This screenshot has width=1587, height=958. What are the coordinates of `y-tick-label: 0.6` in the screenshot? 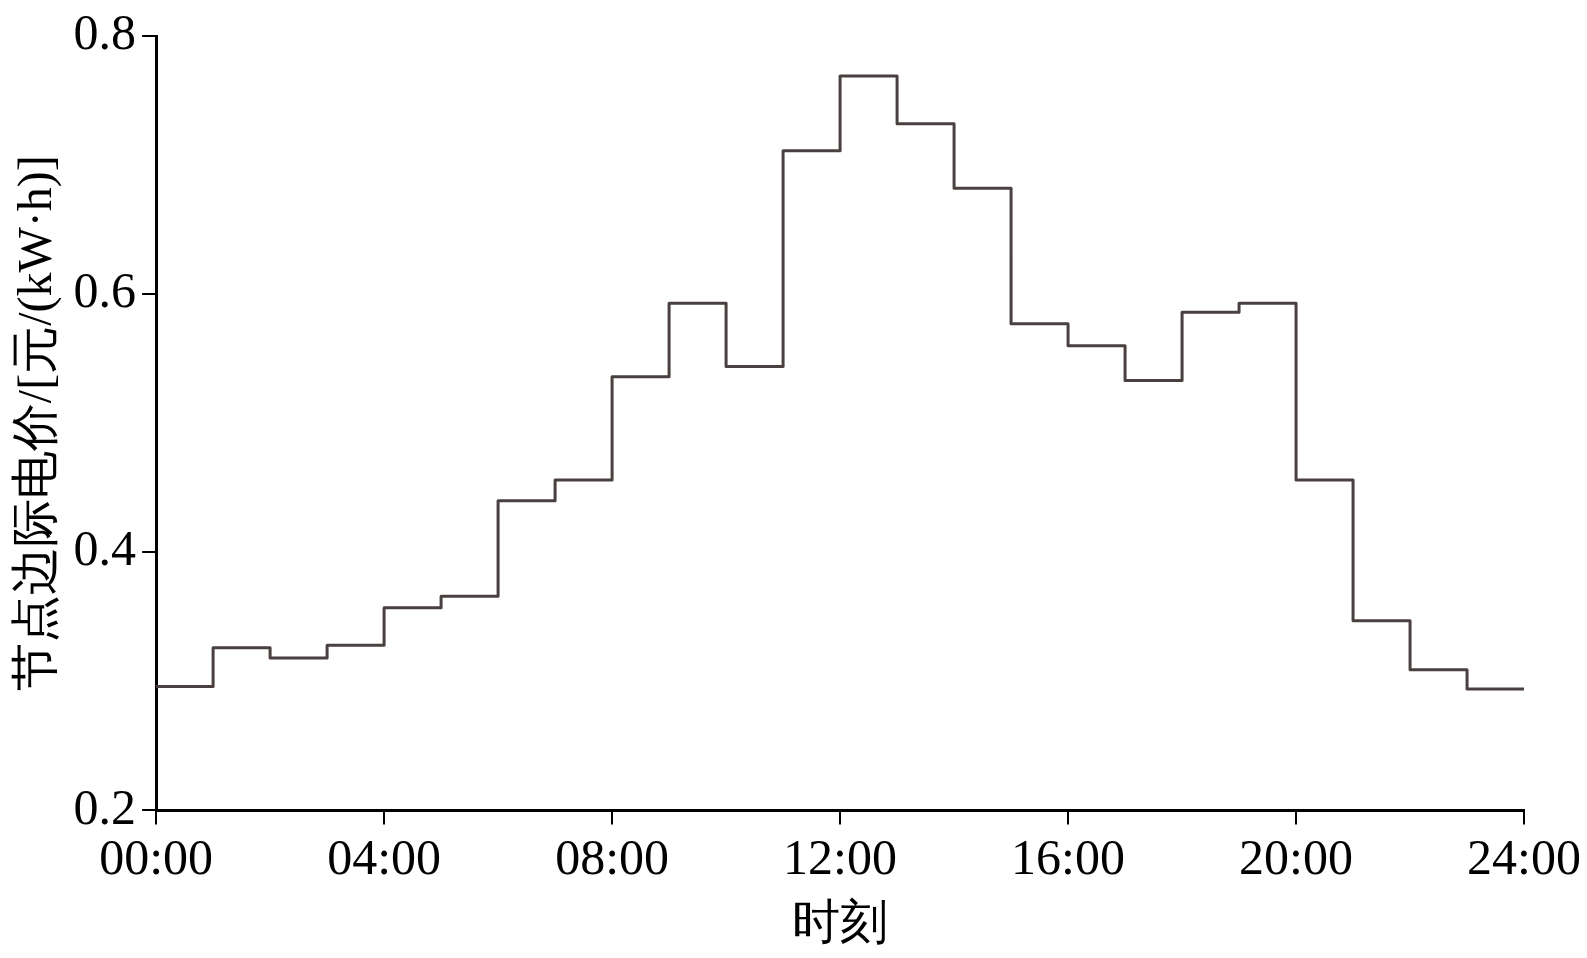 It's located at (105, 290).